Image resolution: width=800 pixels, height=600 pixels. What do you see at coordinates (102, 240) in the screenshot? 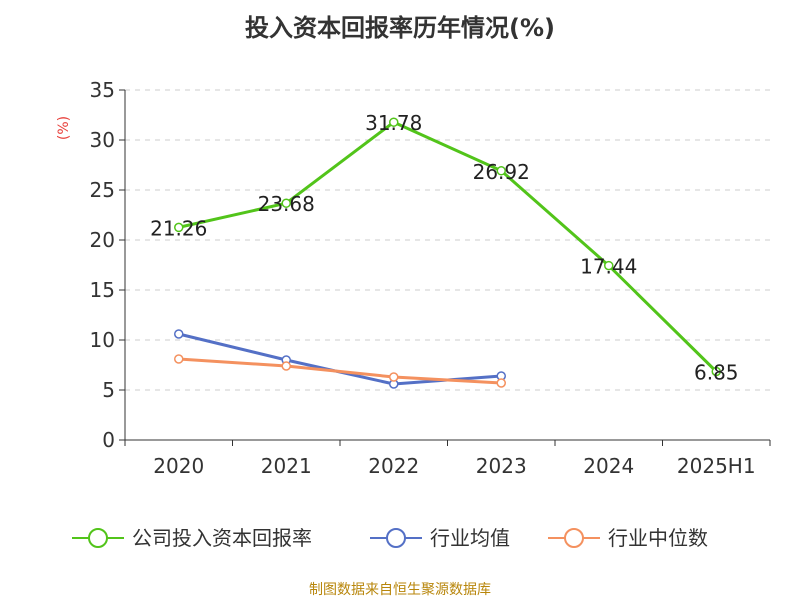
I see `y-tick-label: 20` at bounding box center [102, 240].